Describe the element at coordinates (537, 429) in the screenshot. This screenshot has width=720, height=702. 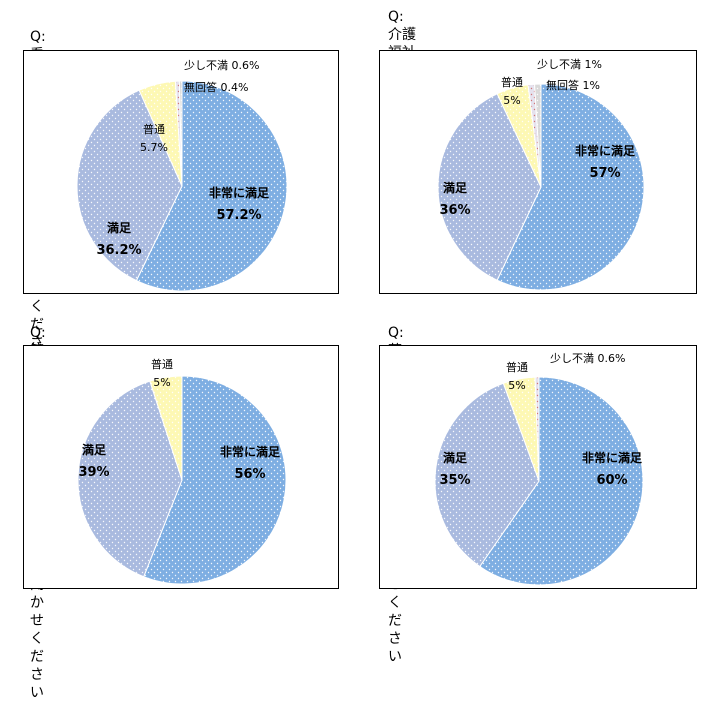
I see `pie-slice-少し不満` at that location.